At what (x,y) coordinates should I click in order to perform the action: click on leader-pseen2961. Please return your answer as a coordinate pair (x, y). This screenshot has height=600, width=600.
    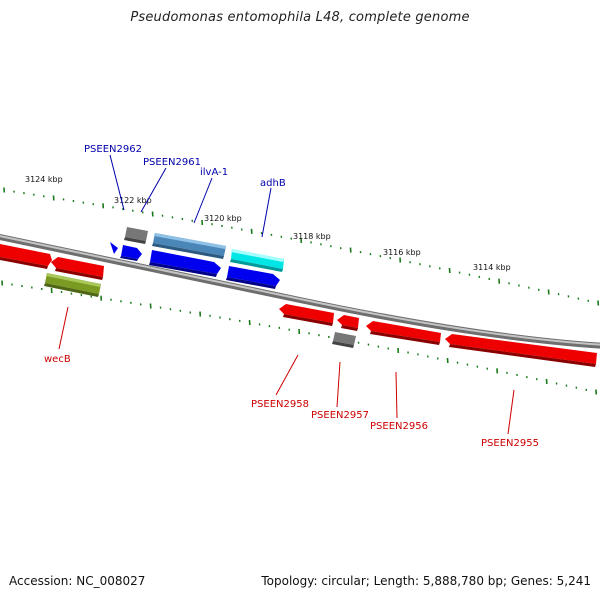
    Looking at the image, I should click on (153, 190).